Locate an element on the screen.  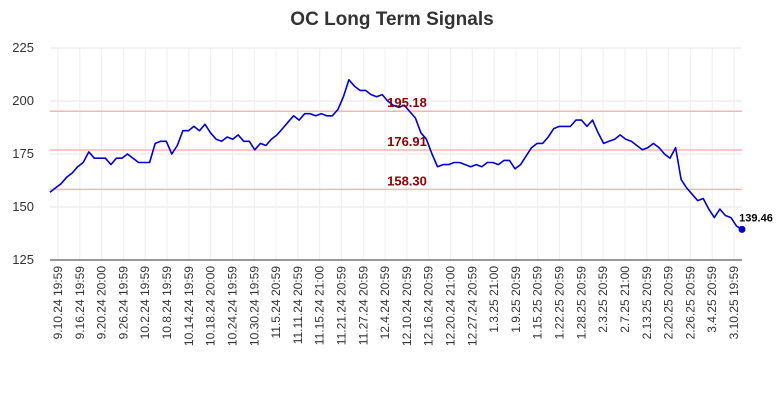
signal-level-label: 176.91 is located at coordinates (407, 141).